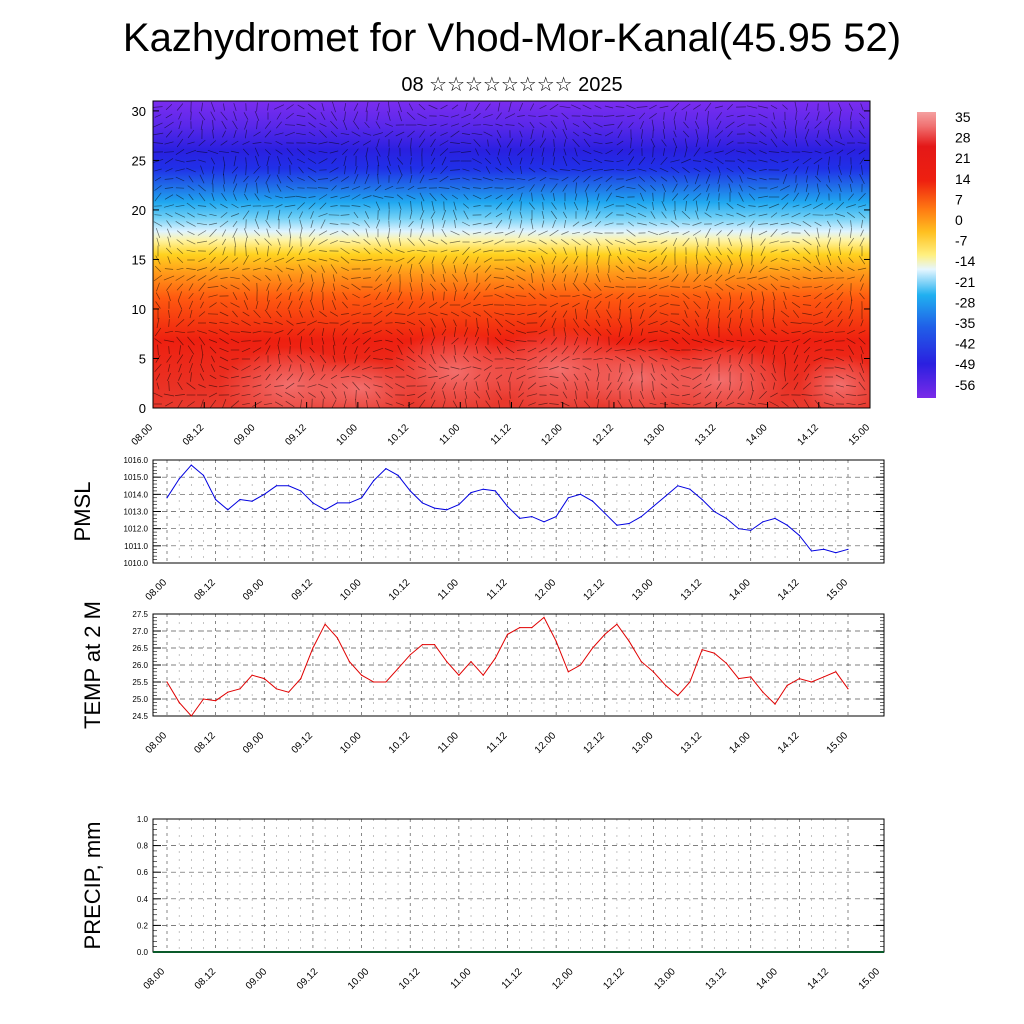 Image resolution: width=1024 pixels, height=1024 pixels. Describe the element at coordinates (143, 846) in the screenshot. I see `y-tick-label: 0.8` at that location.